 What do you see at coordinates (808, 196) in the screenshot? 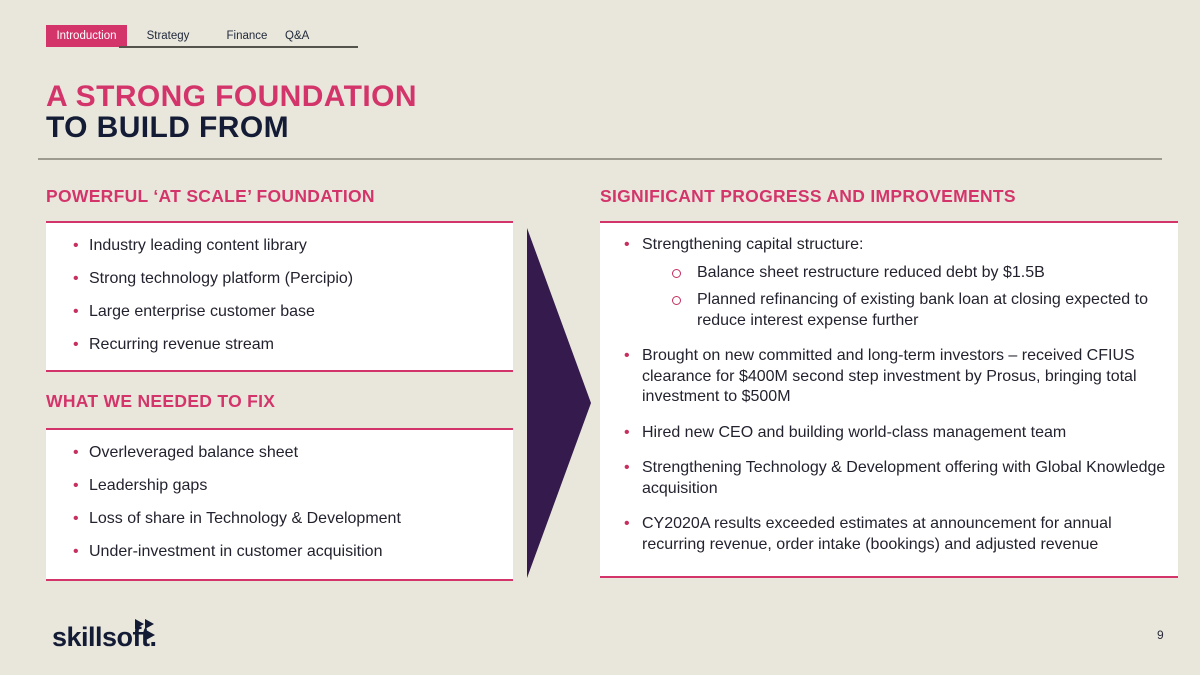
I see `heading-significant-progress: SIGNIFICANT PROGRESS AND IMPROVEMENTS` at bounding box center [808, 196].